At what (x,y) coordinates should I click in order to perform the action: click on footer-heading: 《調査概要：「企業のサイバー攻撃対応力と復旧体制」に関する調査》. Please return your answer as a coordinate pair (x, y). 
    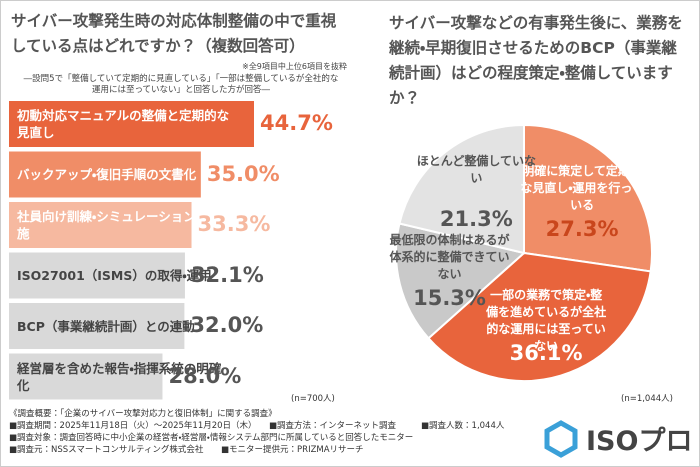
    Looking at the image, I should click on (143, 414).